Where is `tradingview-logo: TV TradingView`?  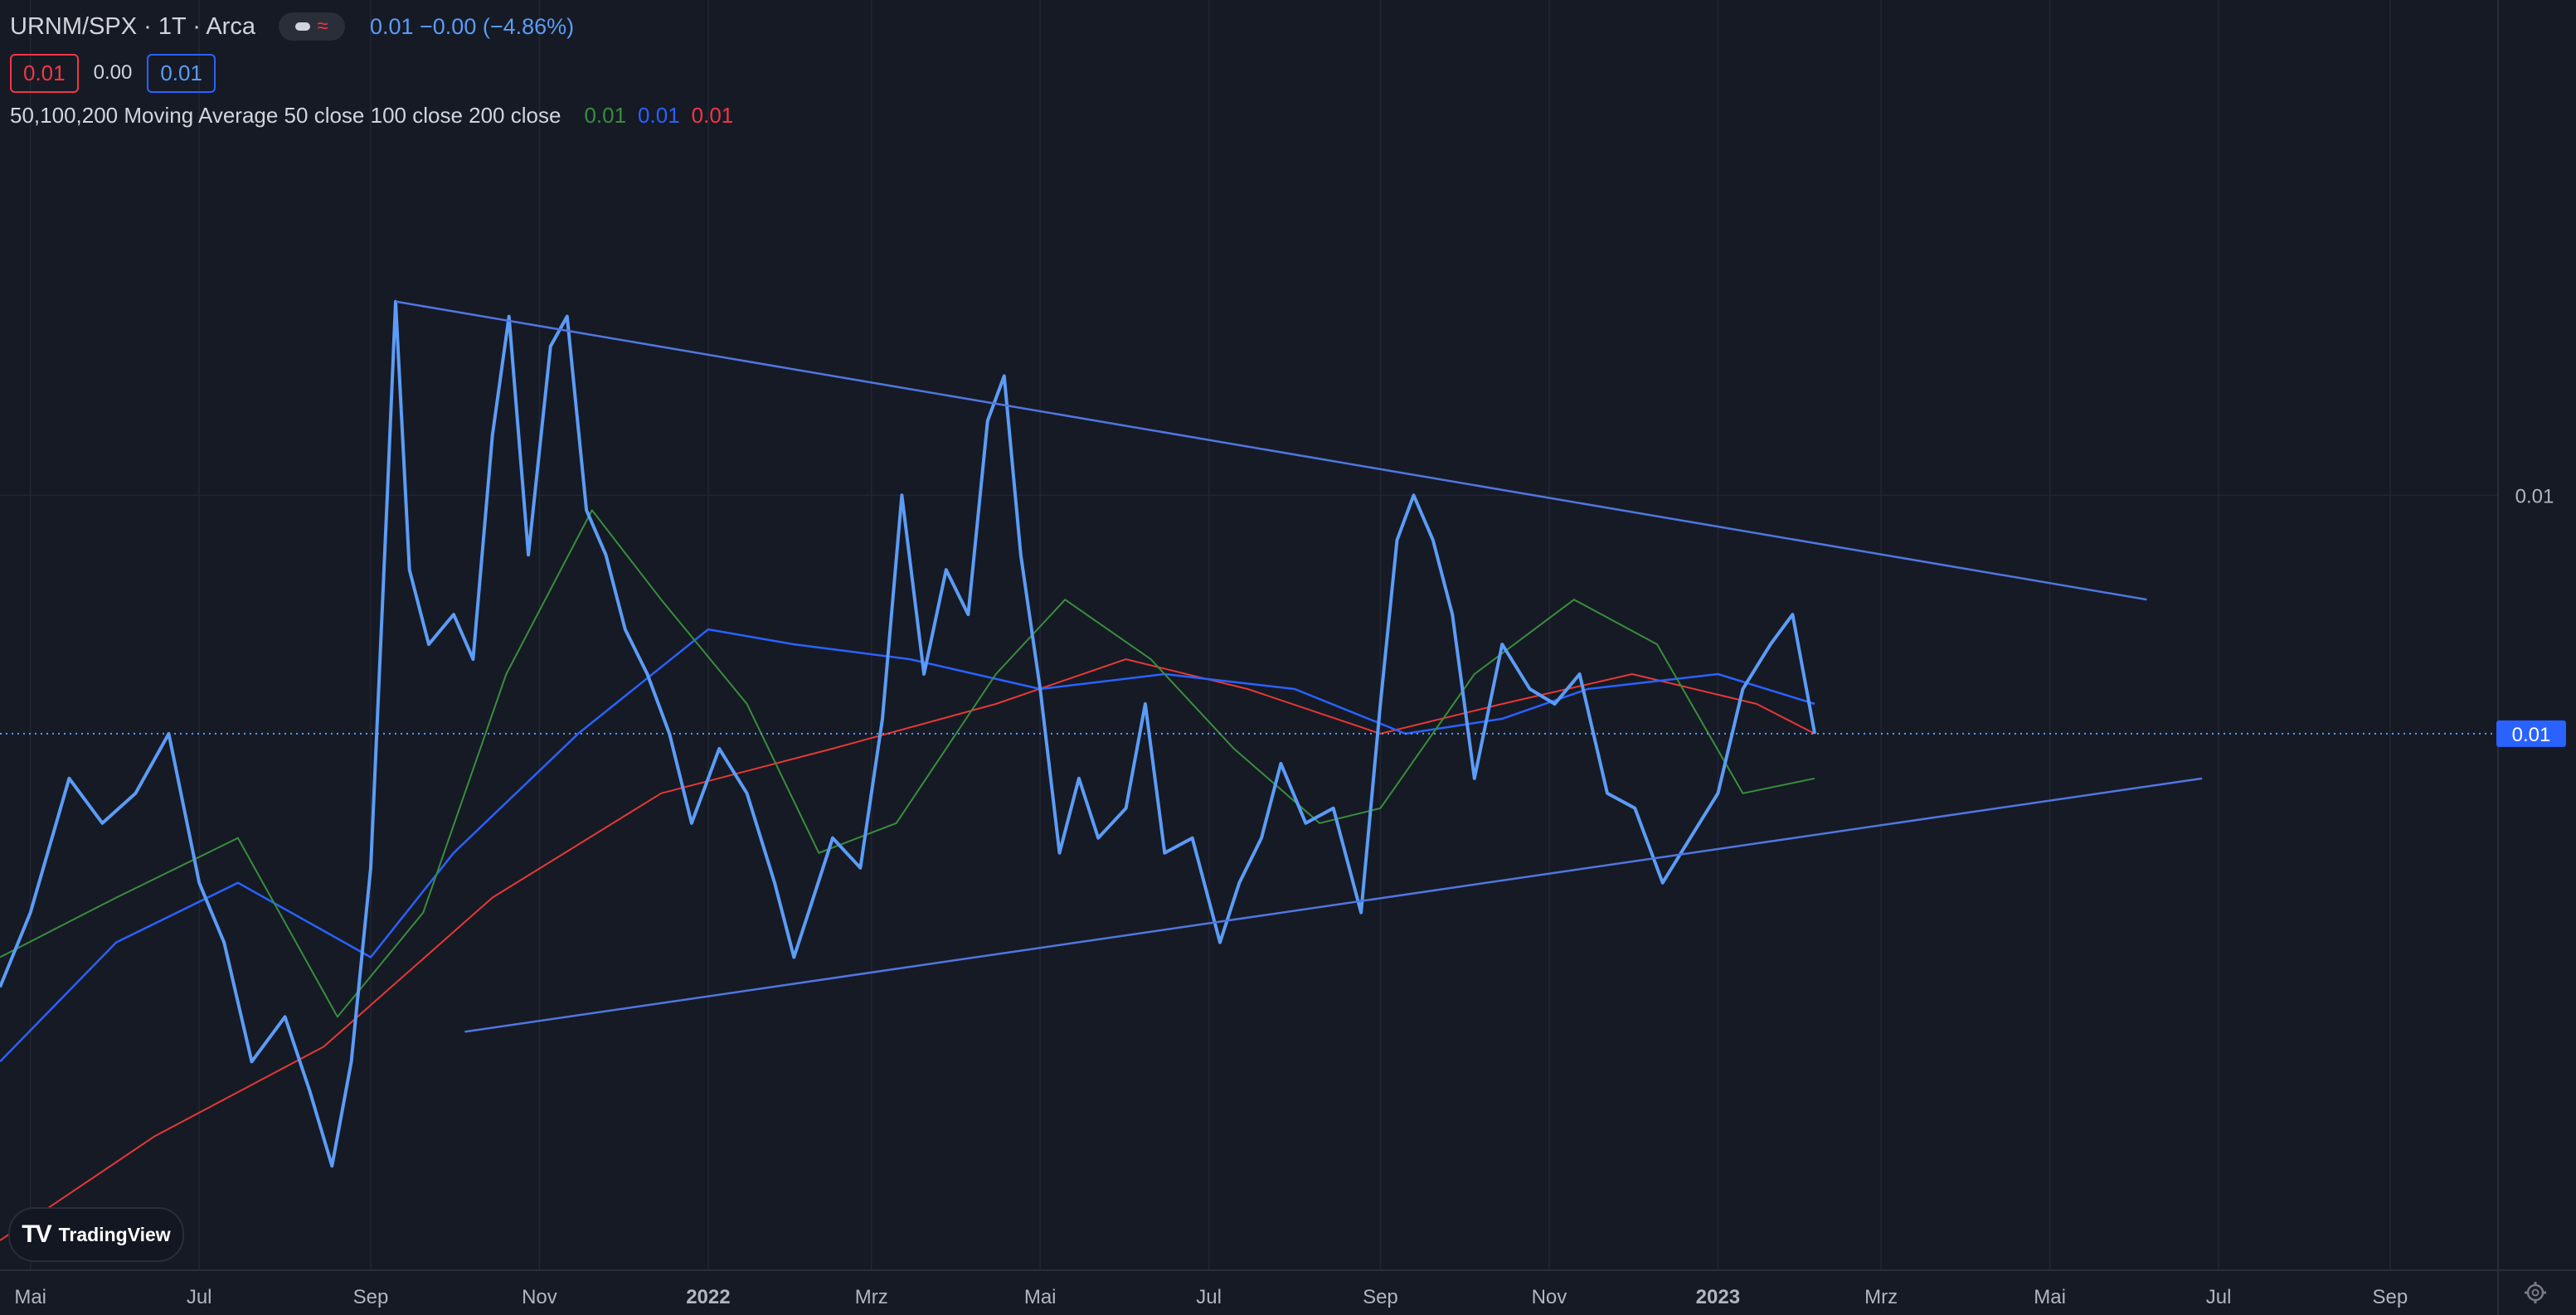 tradingview-logo: TV TradingView is located at coordinates (96, 1234).